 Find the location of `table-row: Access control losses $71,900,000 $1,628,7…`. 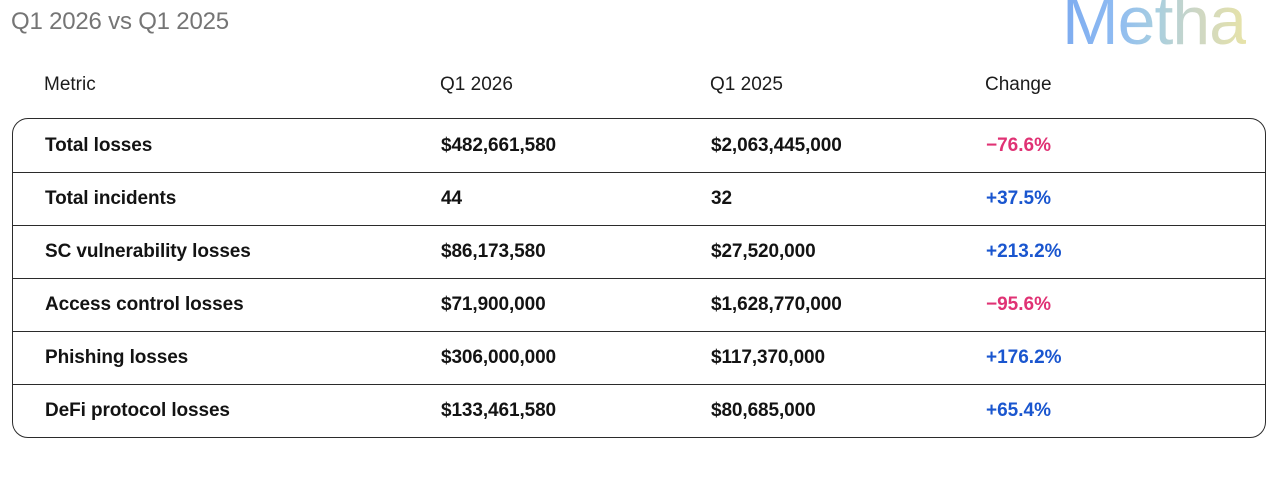

table-row: Access control losses $71,900,000 $1,628,7… is located at coordinates (639, 304).